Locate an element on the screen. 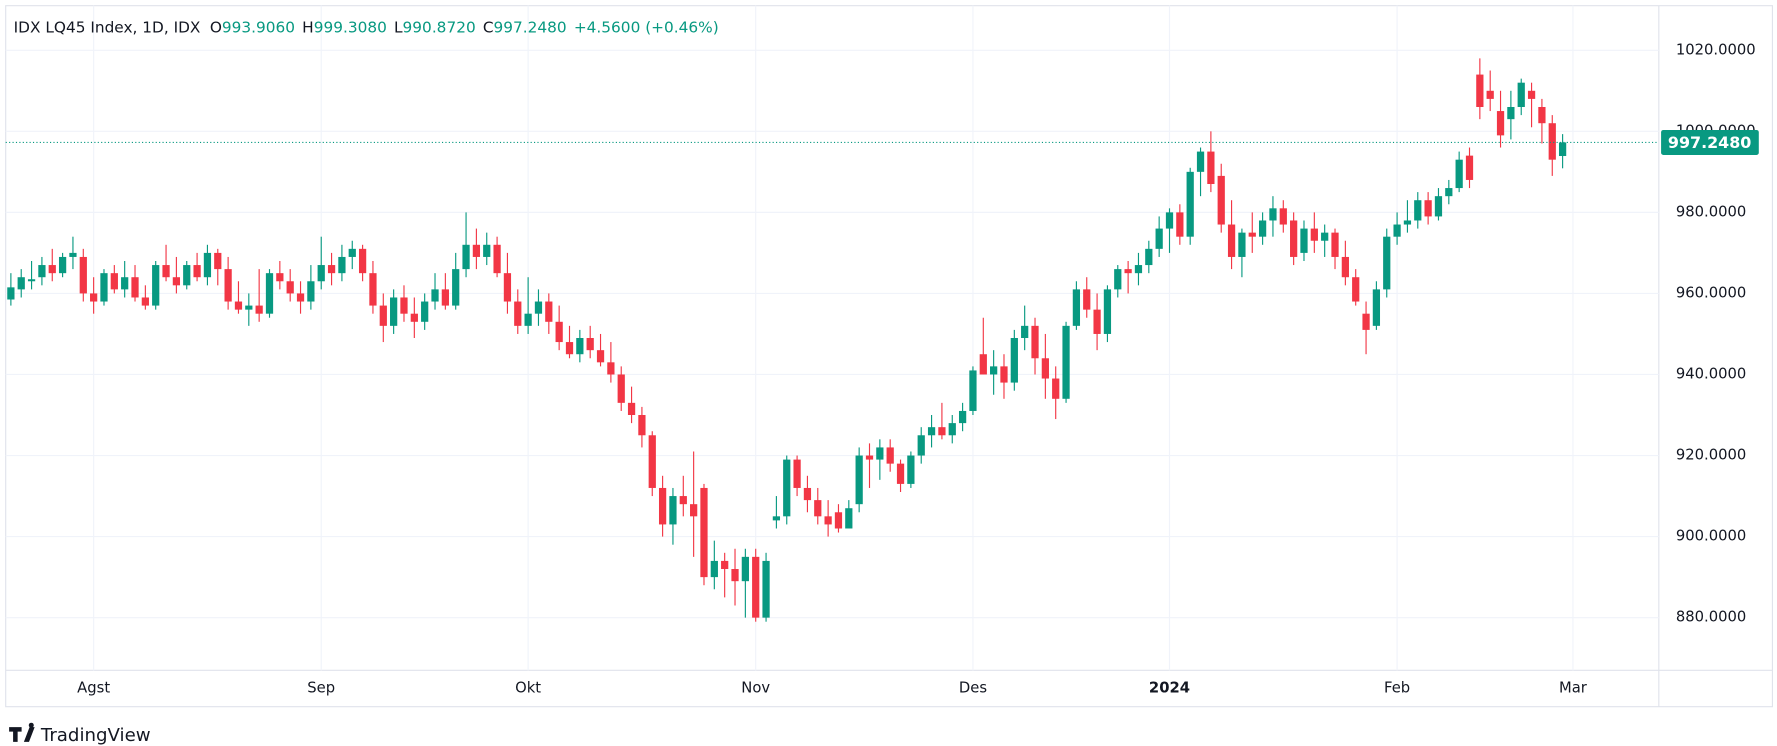 The height and width of the screenshot is (746, 1777). brand-name: TradingView is located at coordinates (95, 735).